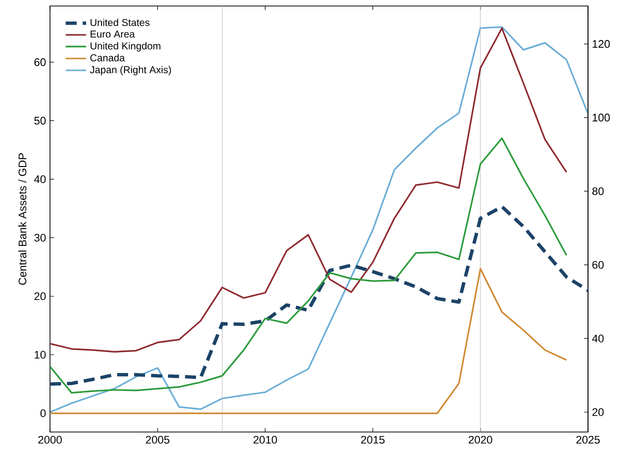  Describe the element at coordinates (598, 338) in the screenshot. I see `y2-tick-label: 40` at that location.